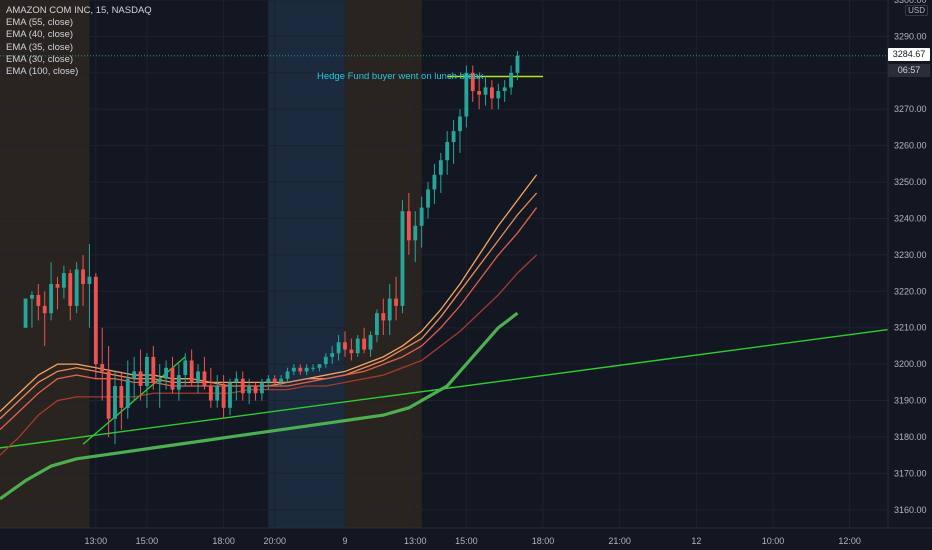 This screenshot has width=932, height=550. What do you see at coordinates (910, 109) in the screenshot?
I see `price-tick-label: 3270.00` at bounding box center [910, 109].